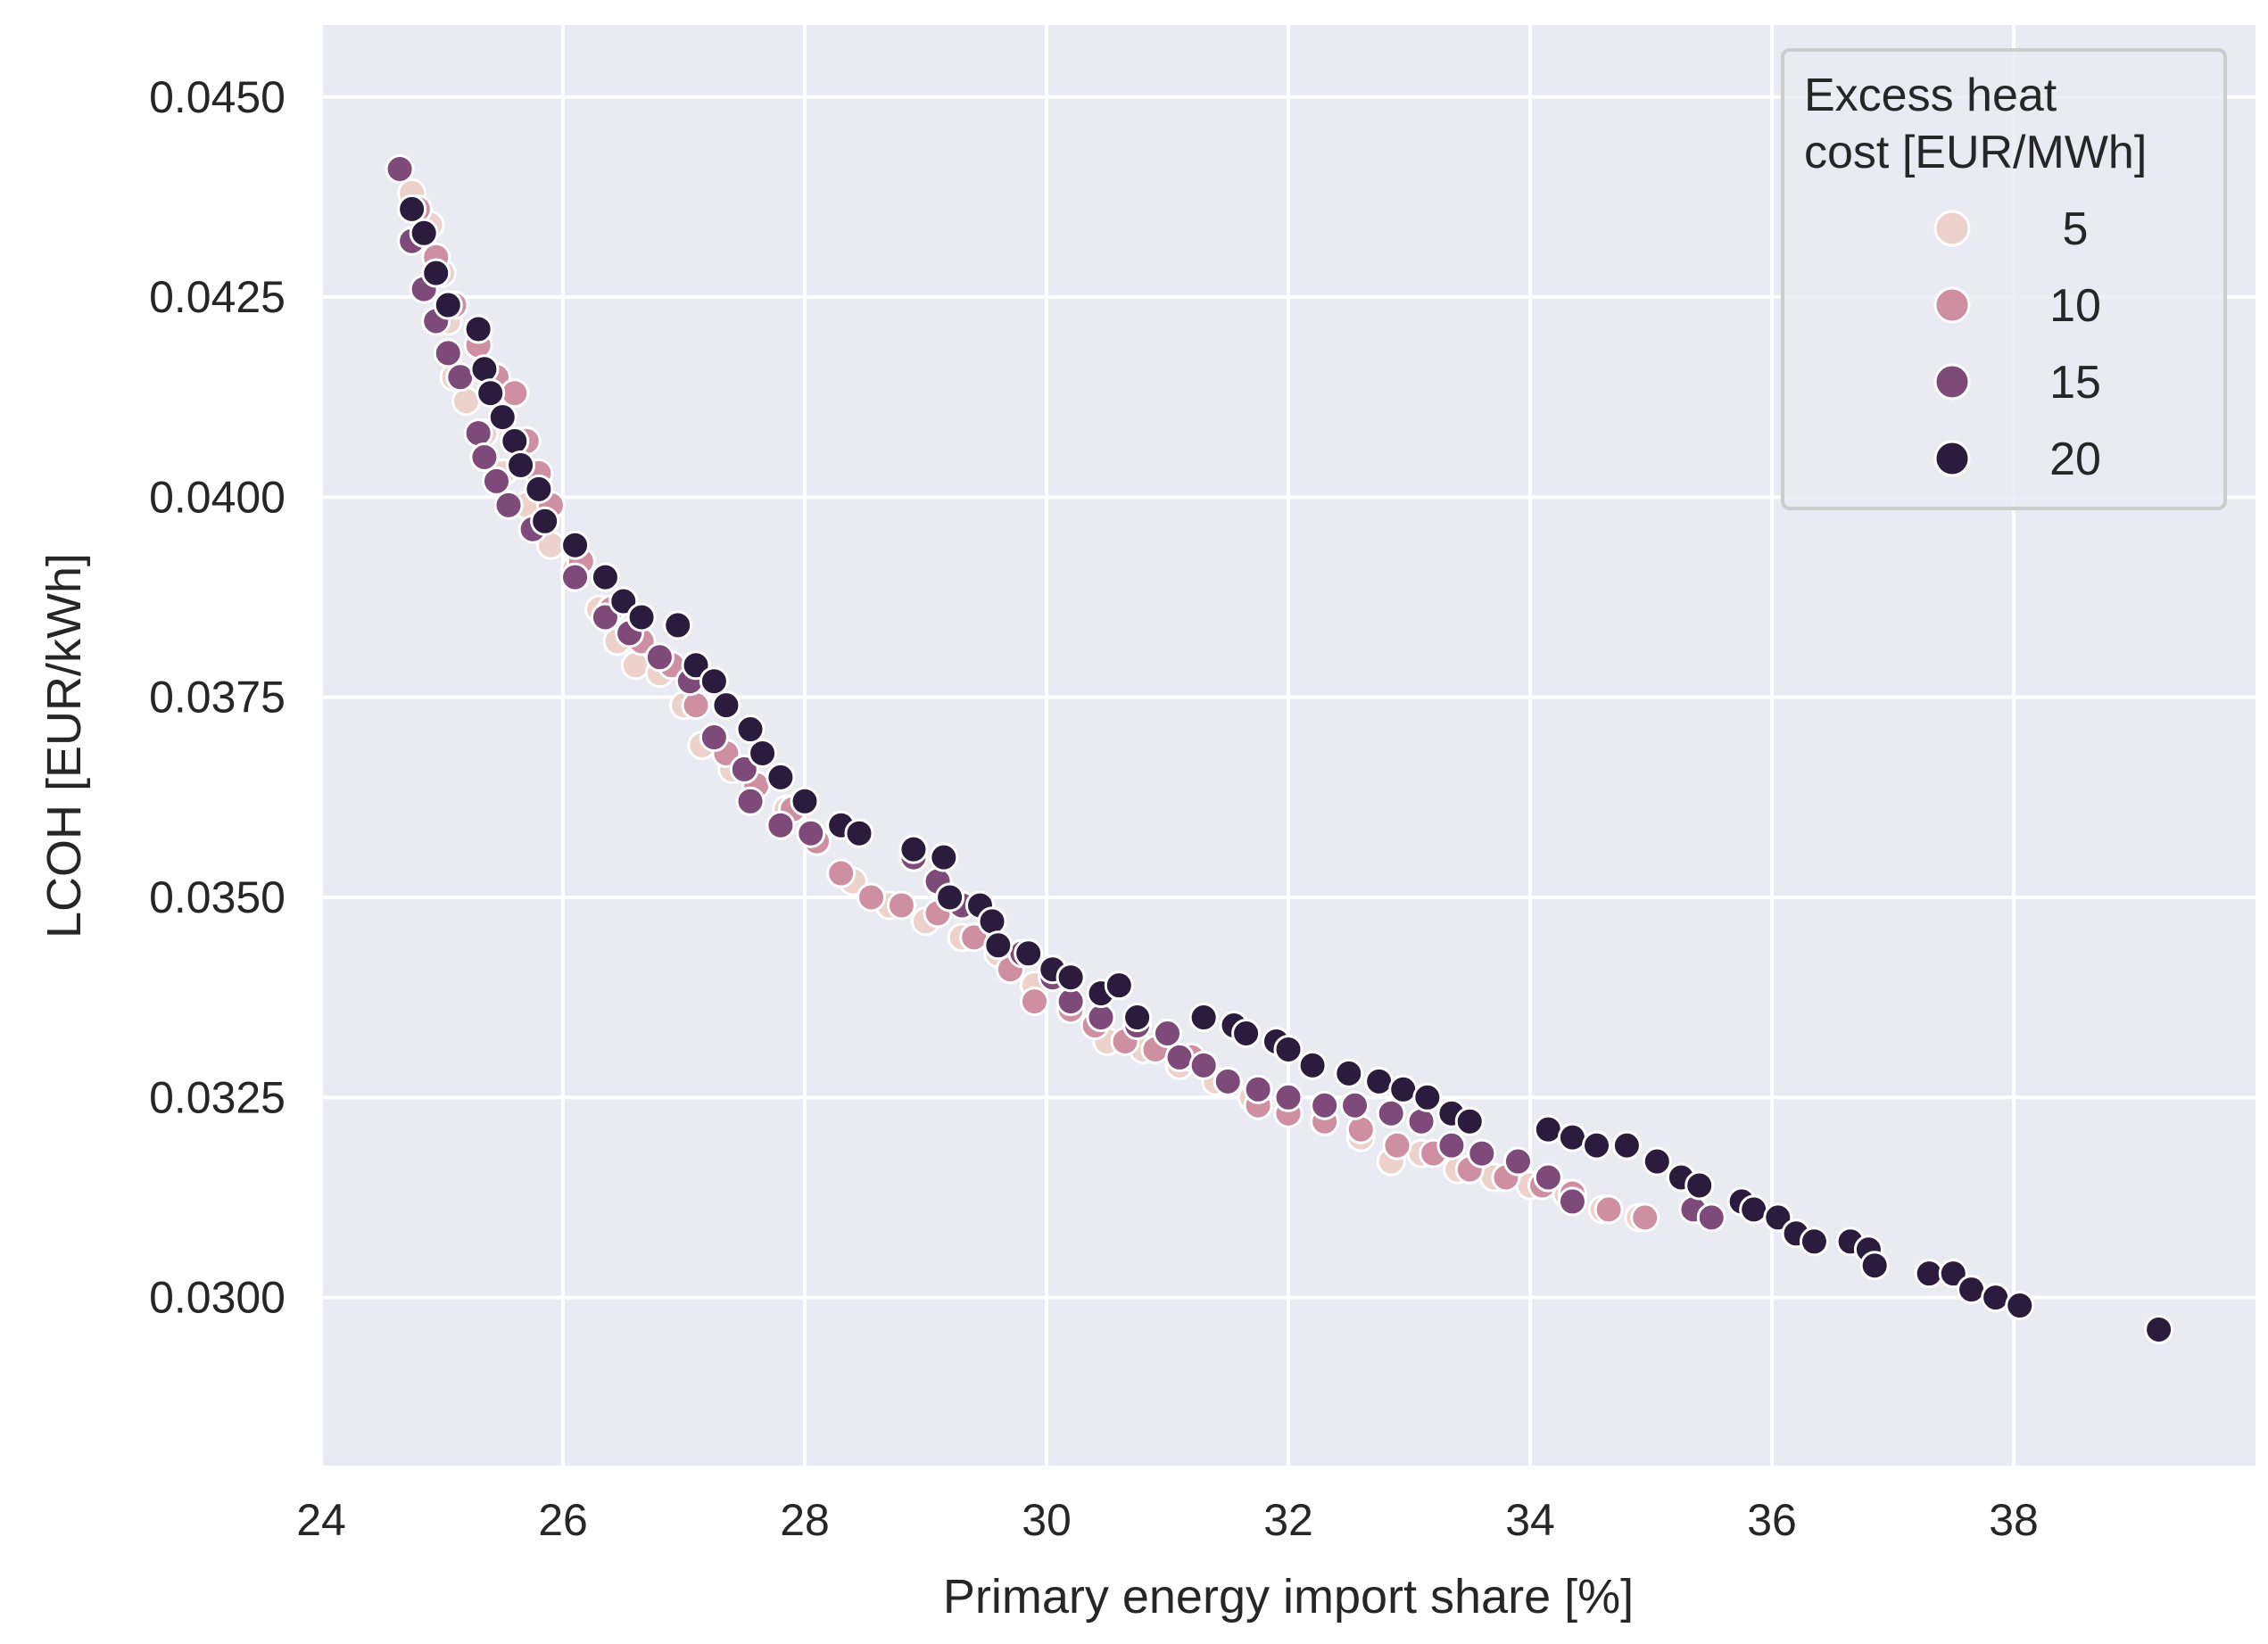  I want to click on legend-entries: 5 10 15 20, so click(2017, 344).